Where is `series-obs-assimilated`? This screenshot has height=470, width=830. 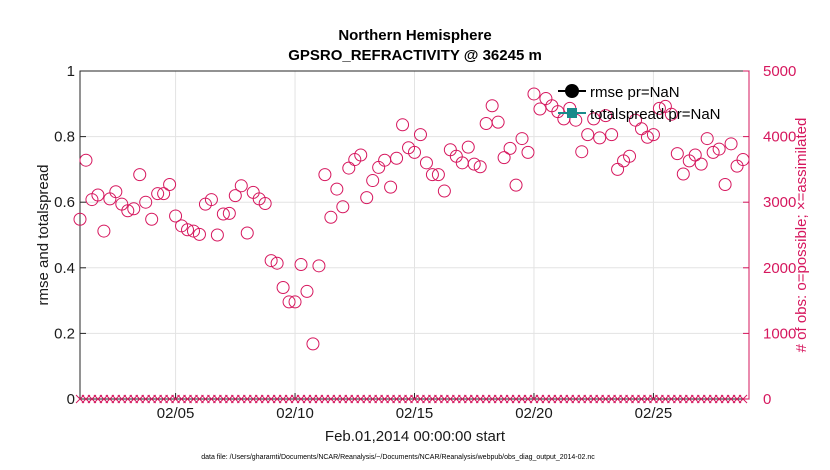
series-obs-assimilated is located at coordinates (411, 399).